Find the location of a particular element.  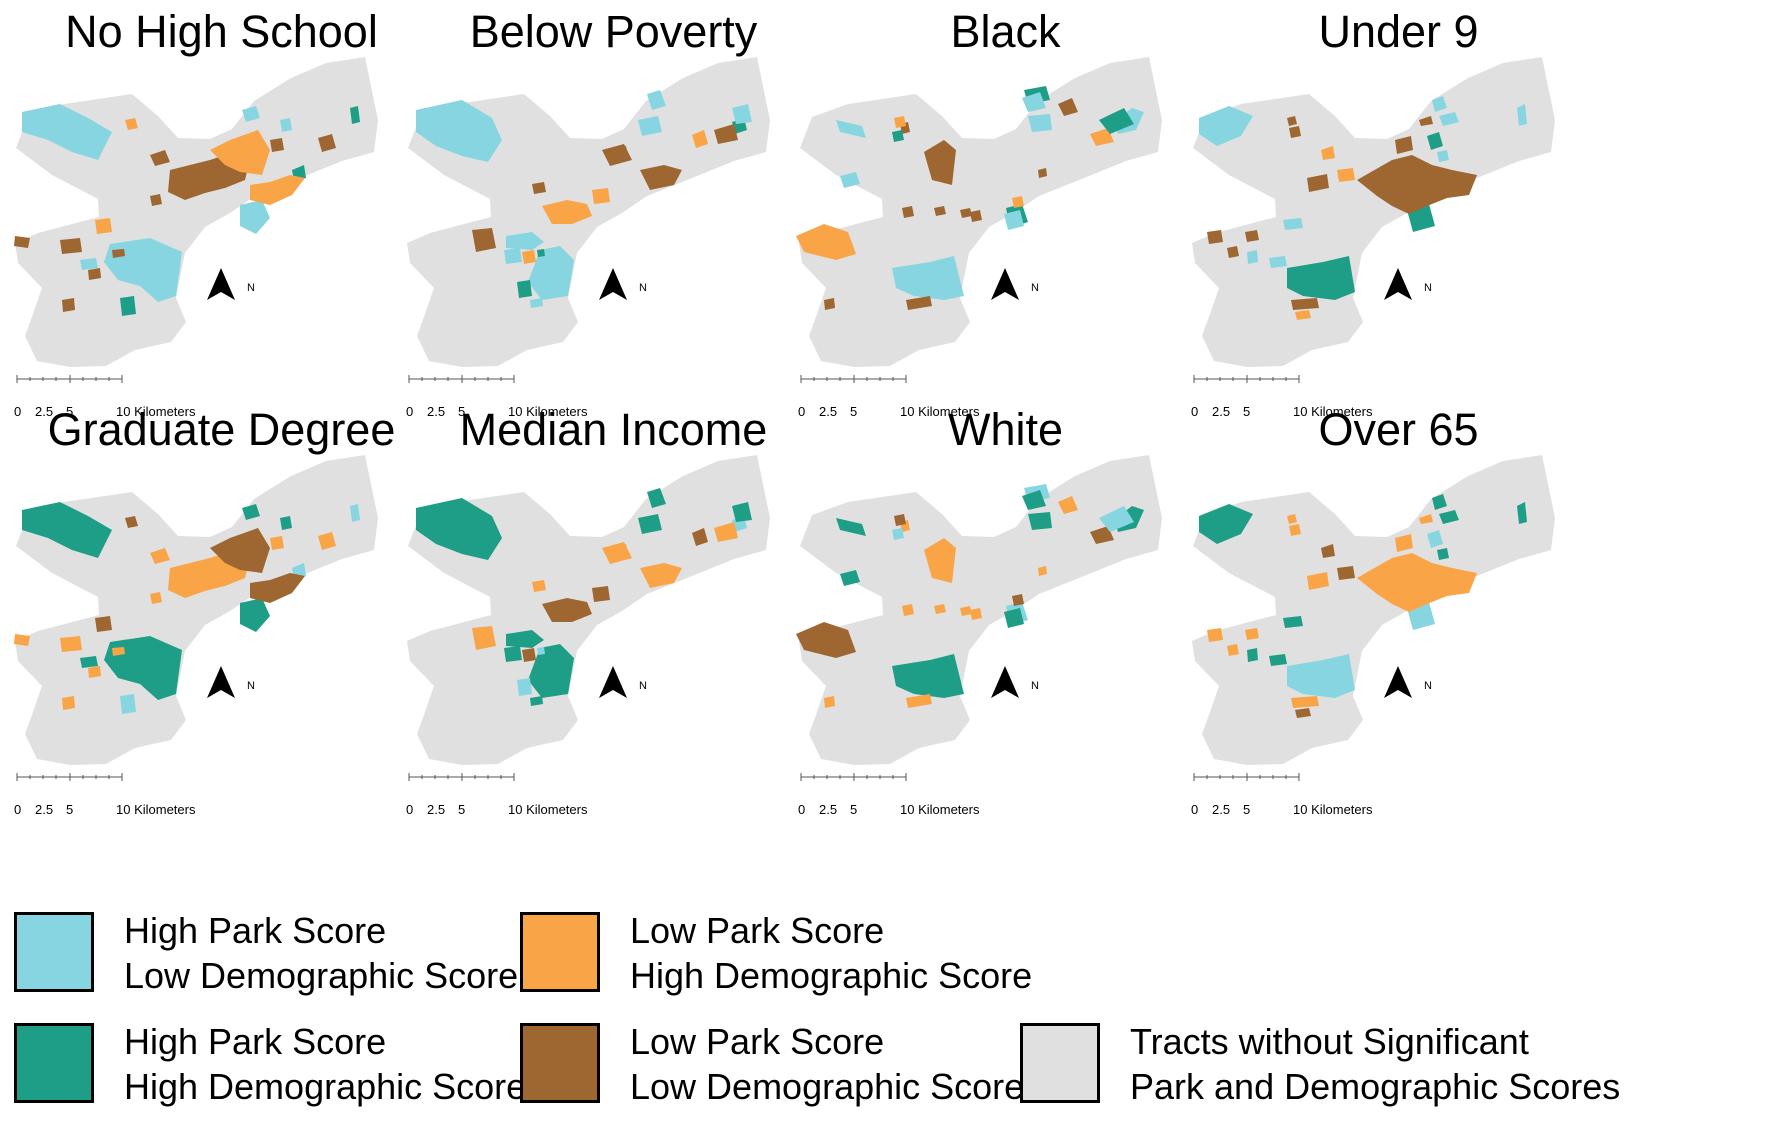

map-title: Over 65 is located at coordinates (1398, 429).